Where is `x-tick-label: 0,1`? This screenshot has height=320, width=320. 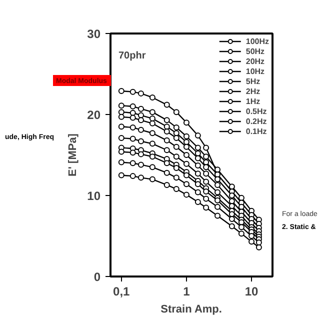 x-tick-label: 0,1 is located at coordinates (121, 291).